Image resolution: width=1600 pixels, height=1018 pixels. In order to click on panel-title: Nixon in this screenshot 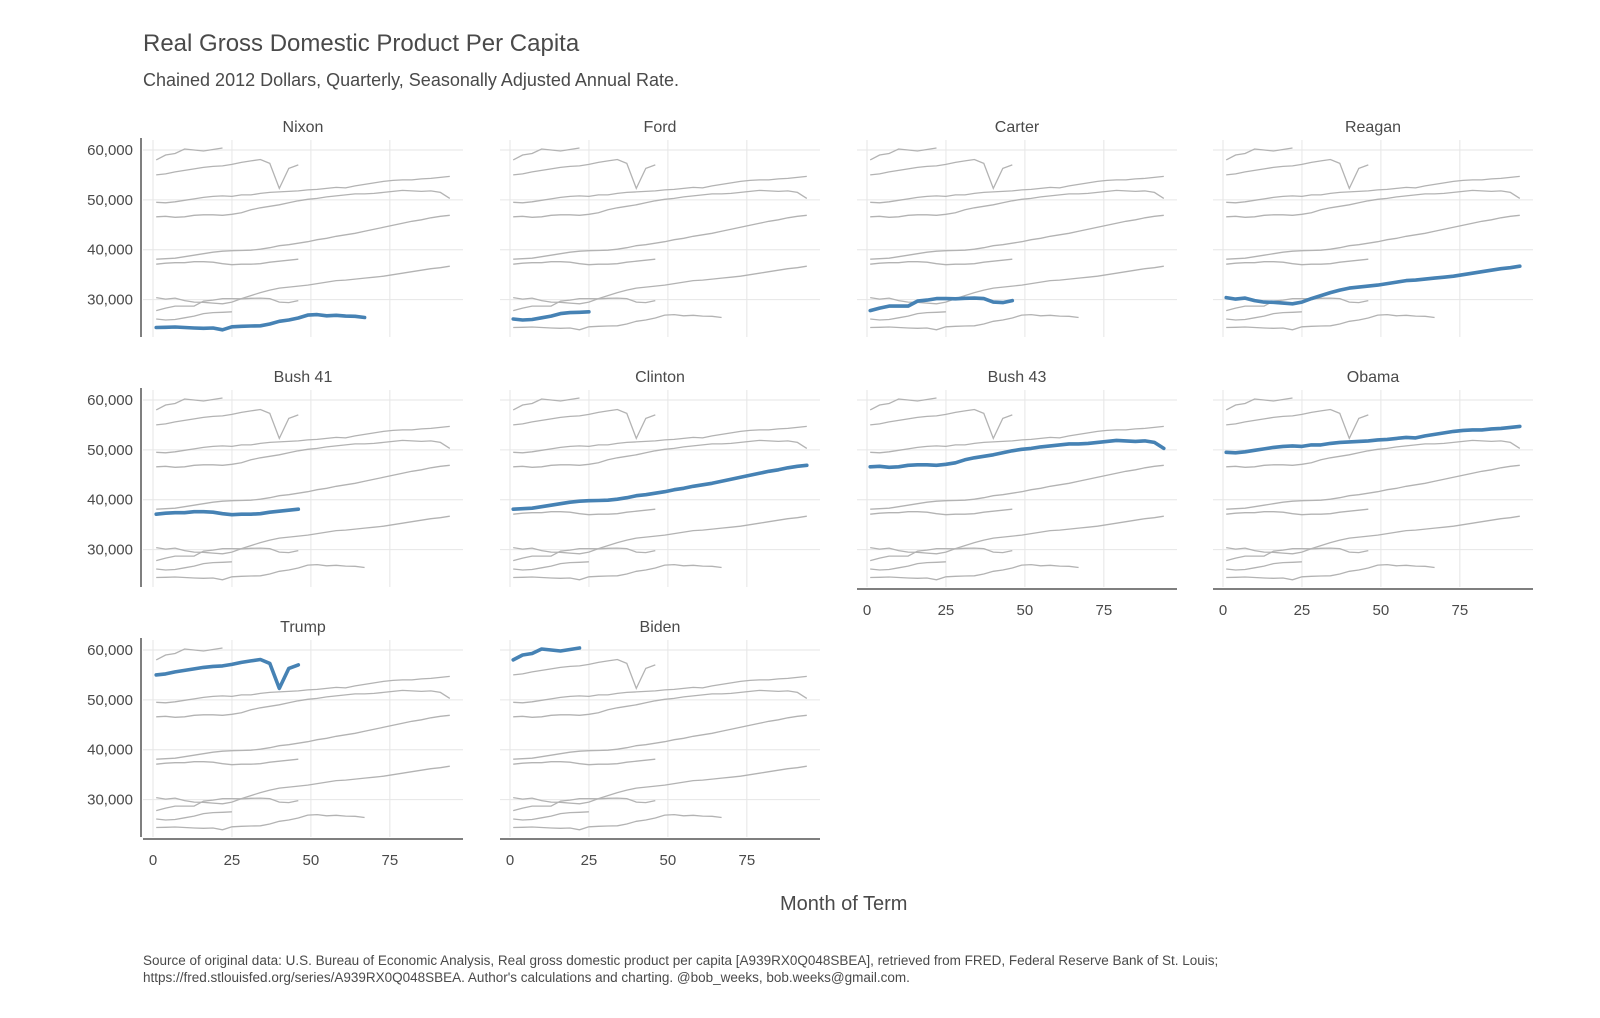, I will do `click(303, 127)`.